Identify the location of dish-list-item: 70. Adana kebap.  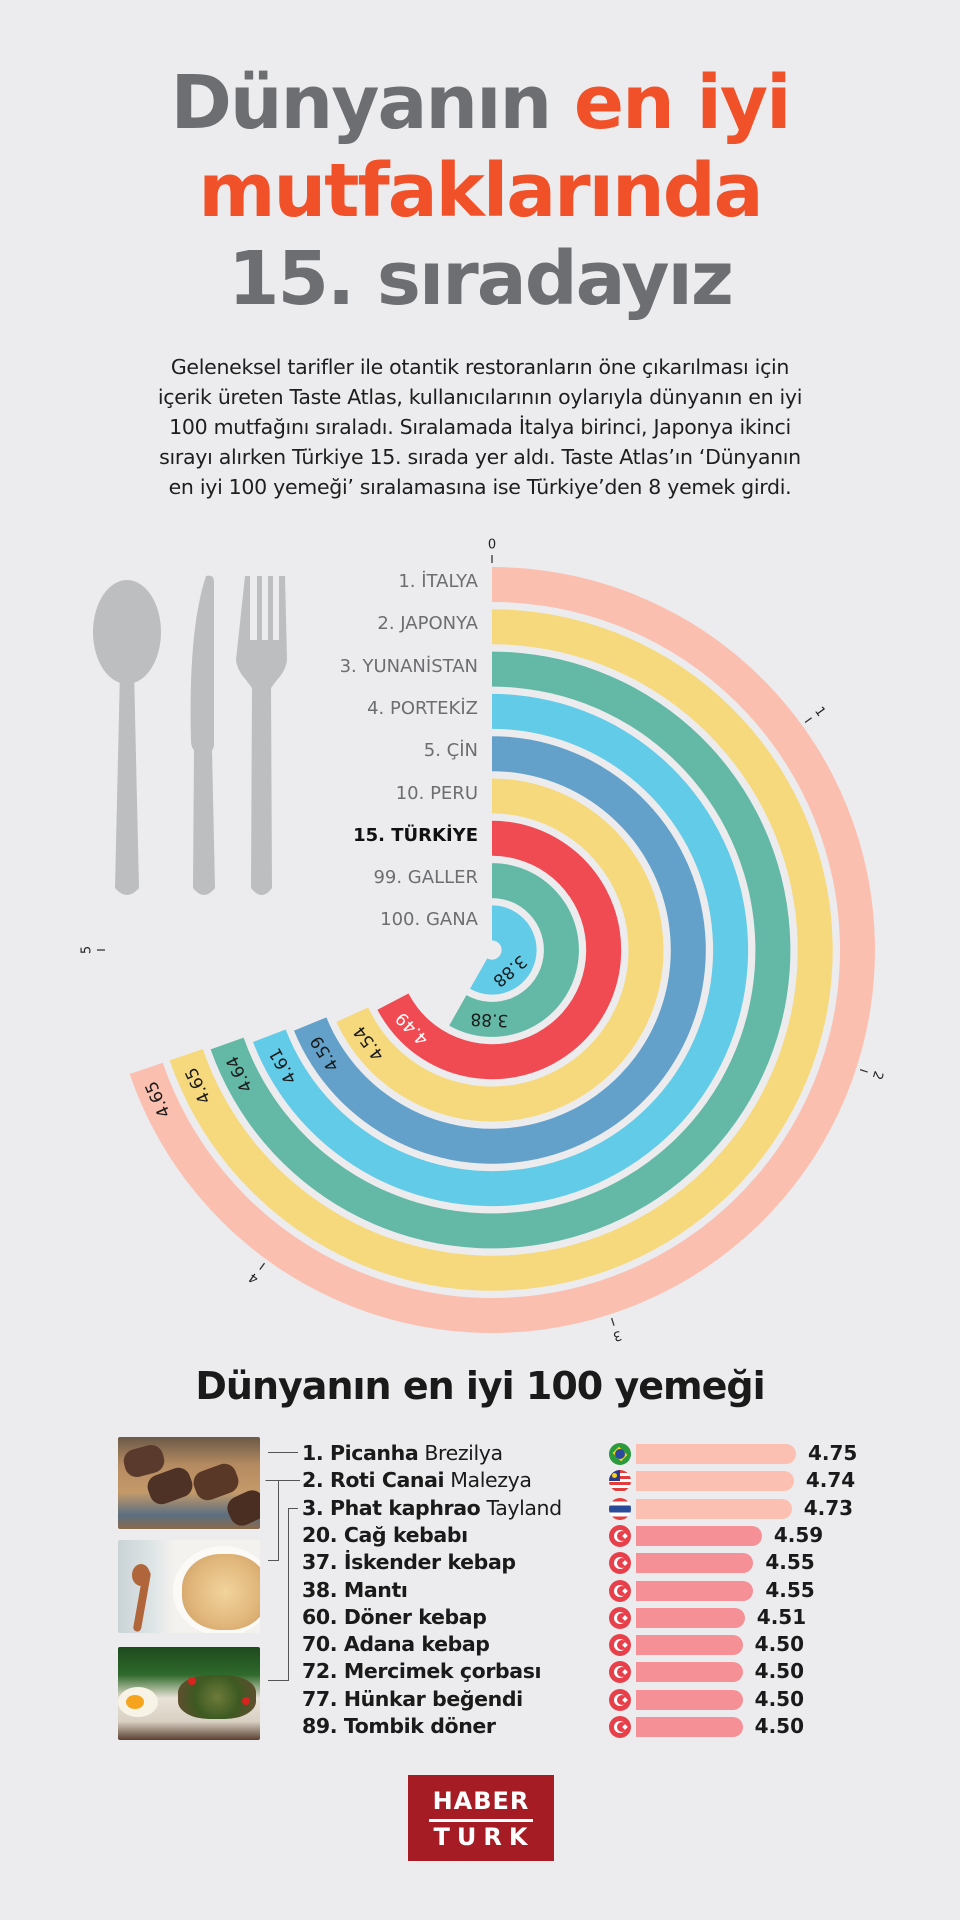
(396, 1644).